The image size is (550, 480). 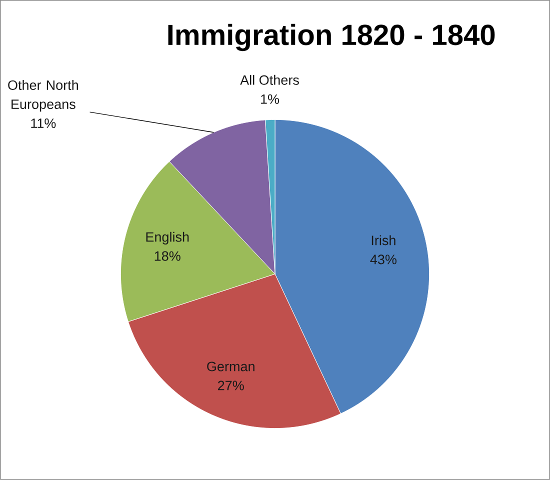 I want to click on slice-label: Irish, so click(x=384, y=240).